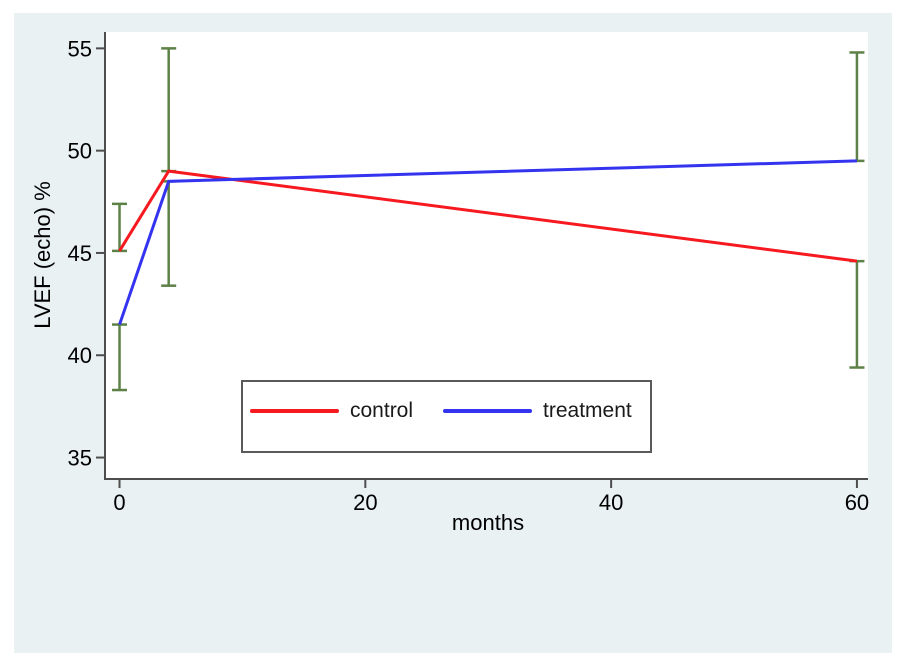 The image size is (910, 670). Describe the element at coordinates (42, 255) in the screenshot. I see `y-axis-title: LVEF (echo) %` at that location.